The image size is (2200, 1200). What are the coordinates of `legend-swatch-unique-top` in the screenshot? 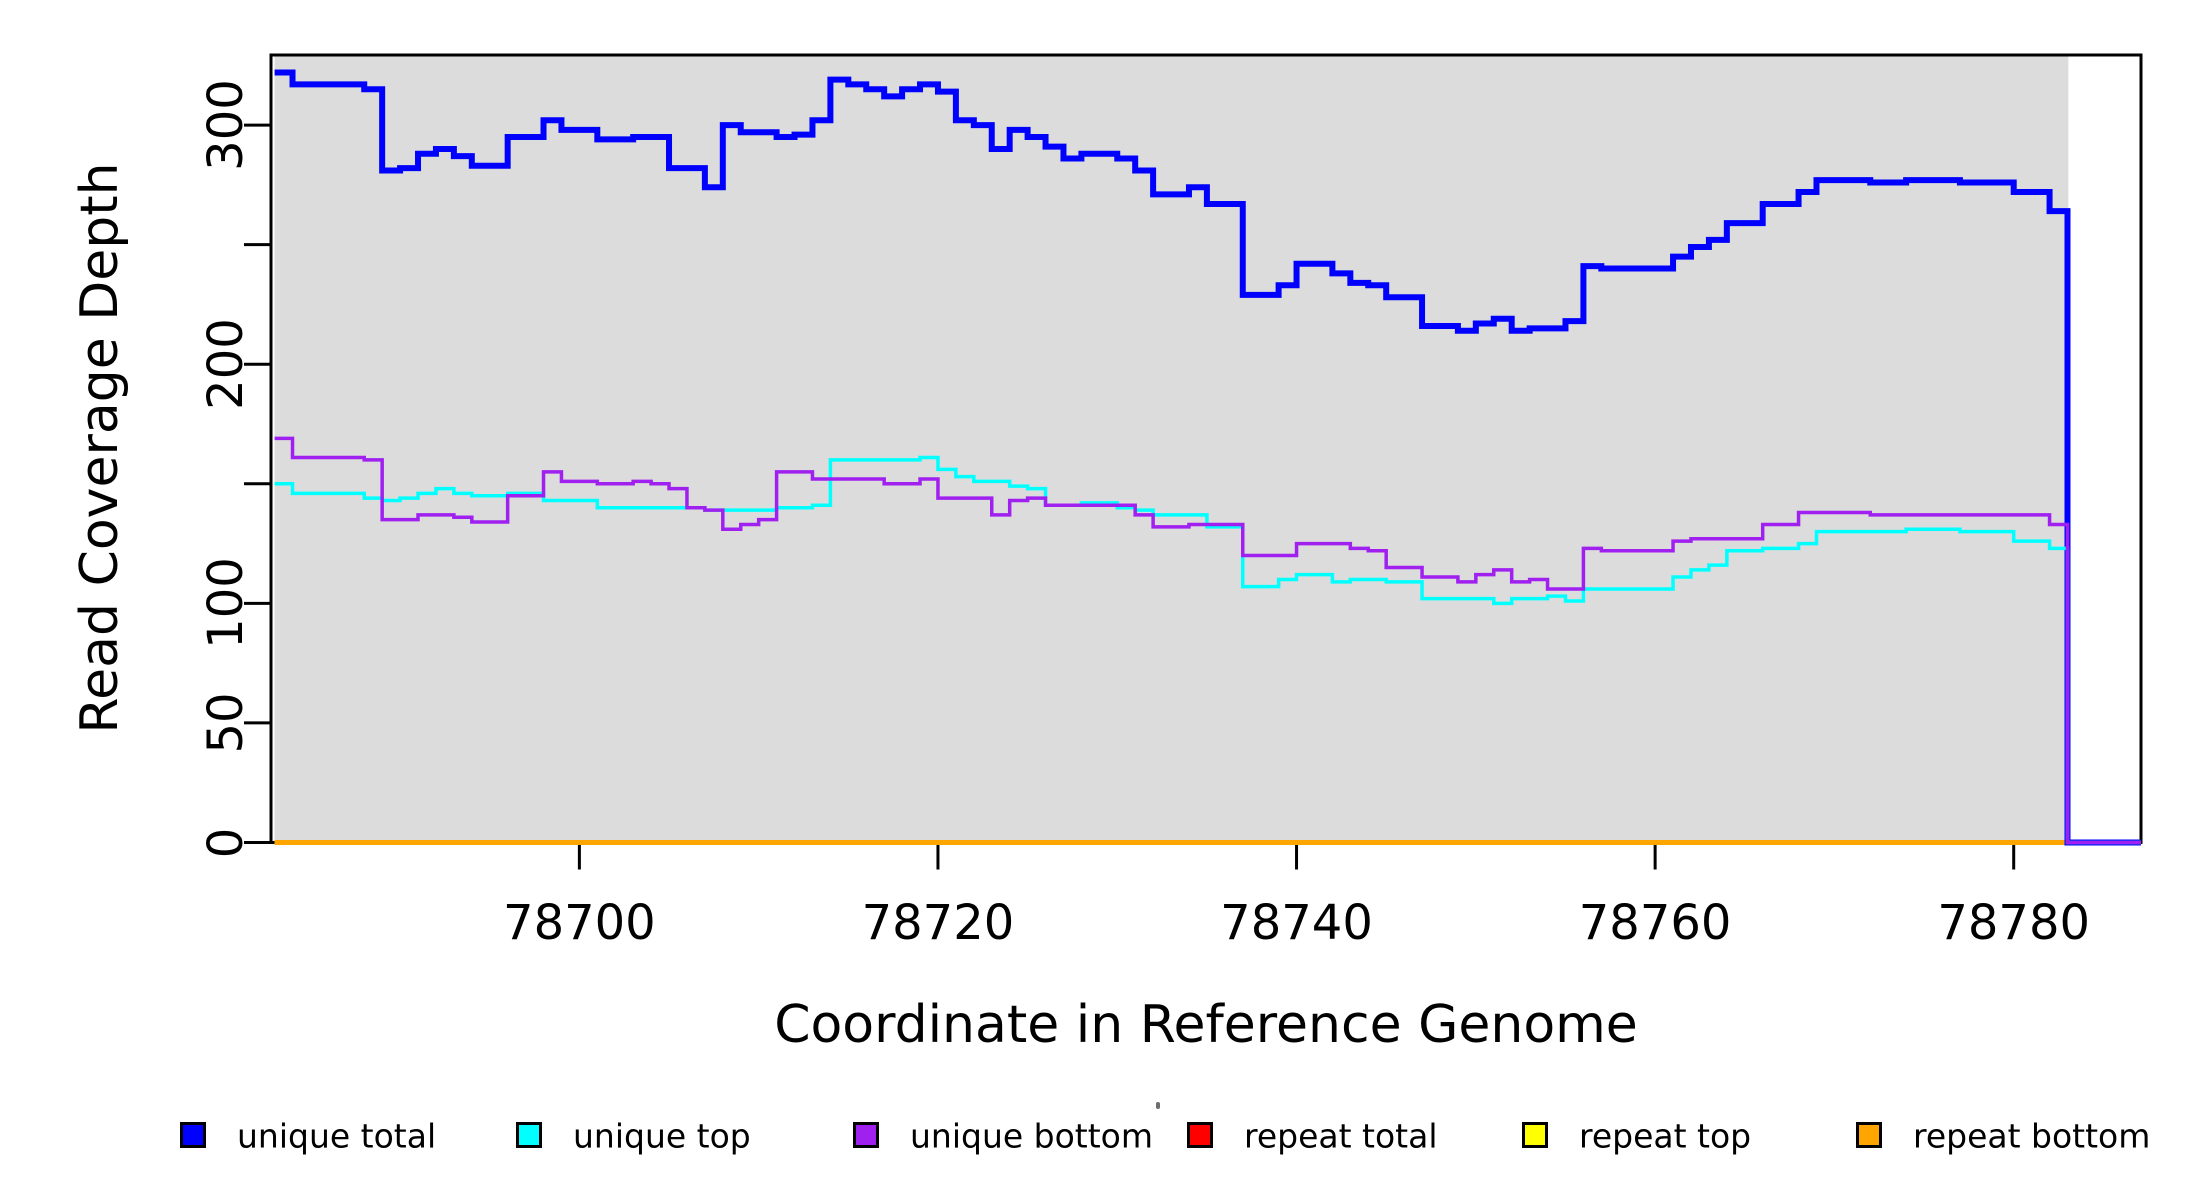 It's located at (529, 1135).